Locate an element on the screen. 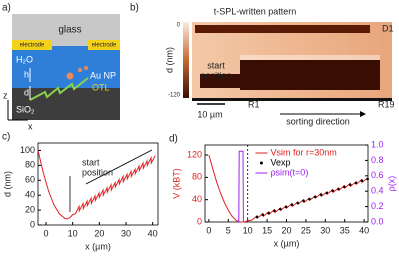 Image resolution: width=399 pixels, height=257 pixels. start-label: position is located at coordinates (215, 75).